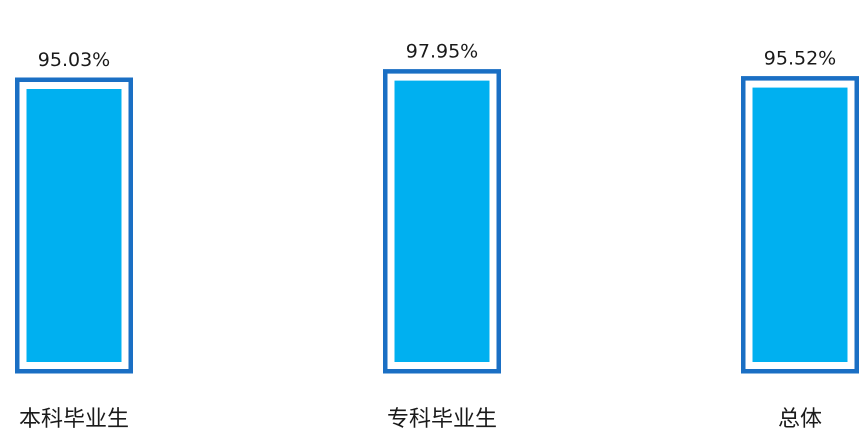  What do you see at coordinates (442, 419) in the screenshot?
I see `category-label-1: 专科毕业生` at bounding box center [442, 419].